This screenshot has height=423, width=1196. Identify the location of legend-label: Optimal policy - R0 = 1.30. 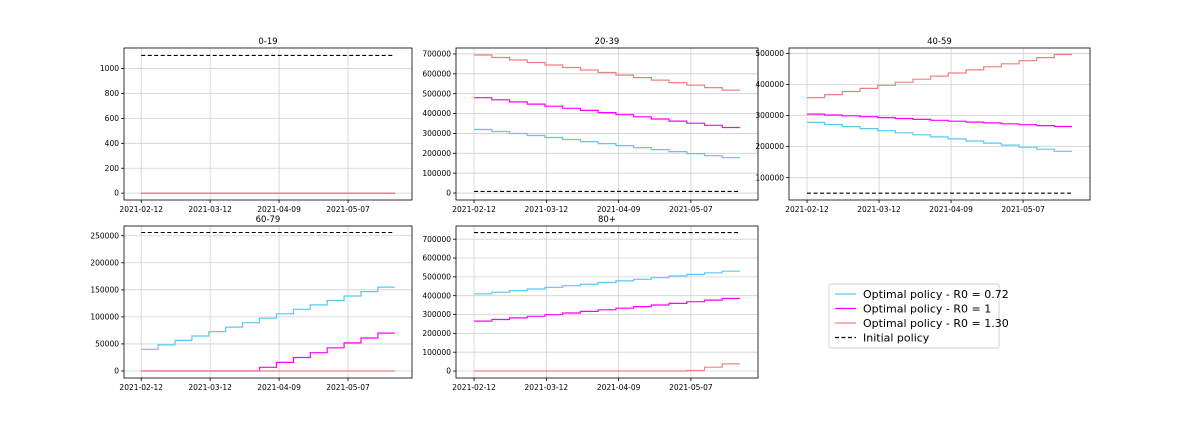
(936, 323).